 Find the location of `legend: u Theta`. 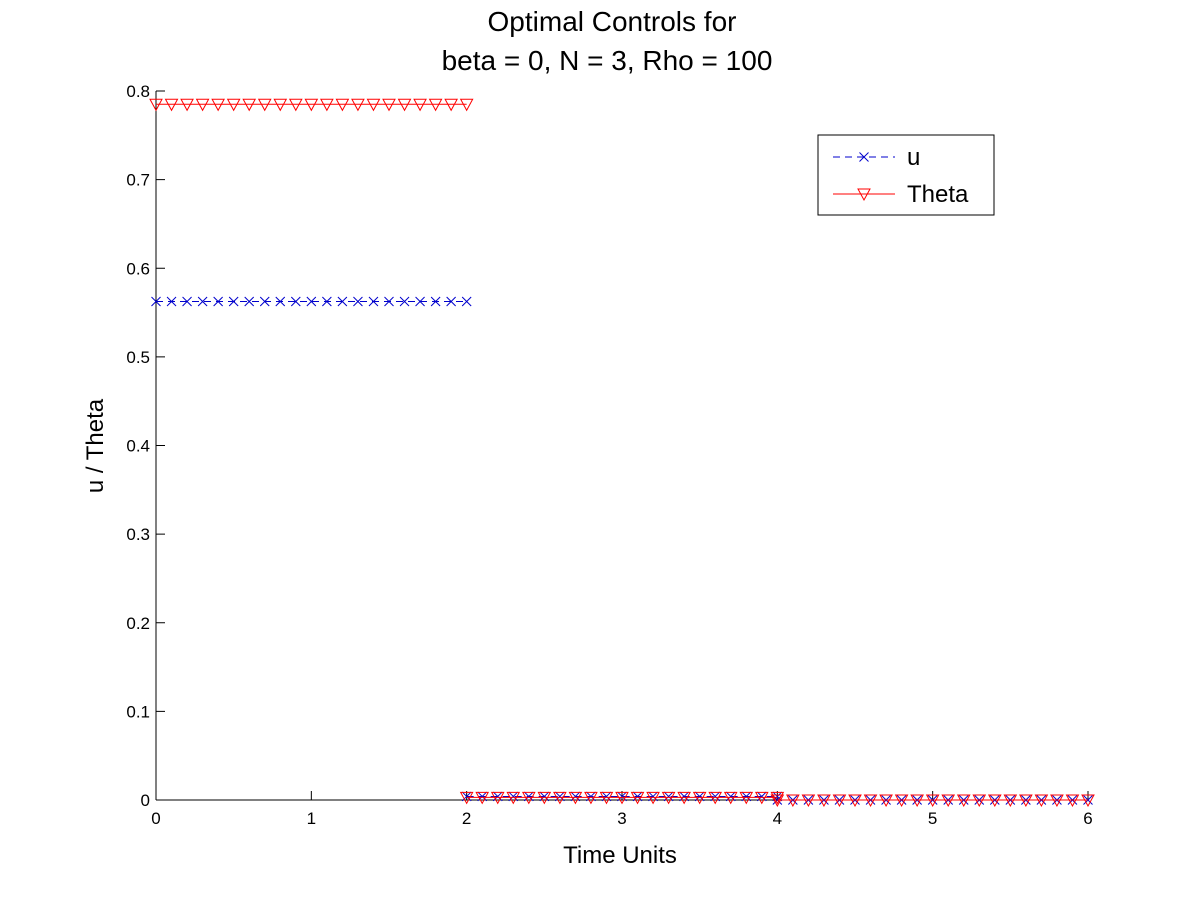

legend: u Theta is located at coordinates (906, 175).